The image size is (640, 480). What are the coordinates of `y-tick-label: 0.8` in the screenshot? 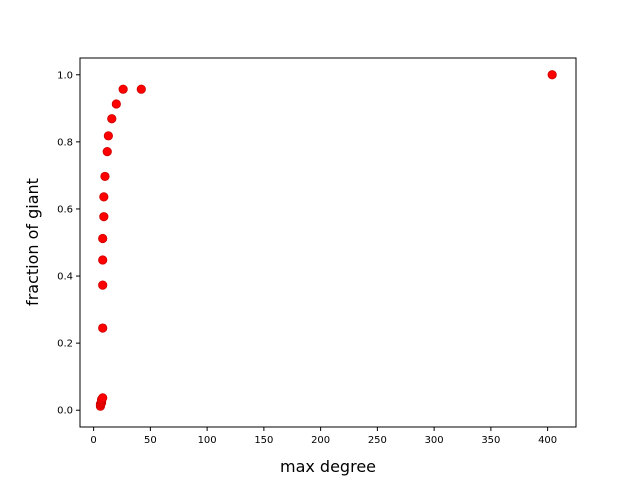 It's located at (65, 142).